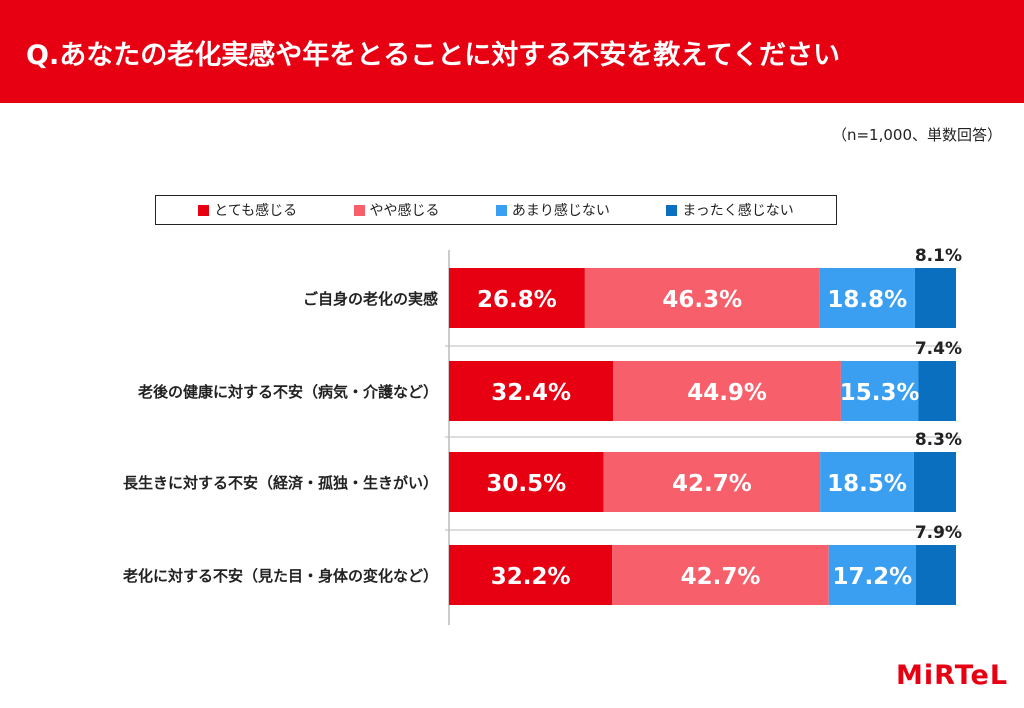 Image resolution: width=1024 pixels, height=708 pixels. I want to click on category-label: 長生きに対する不安（経済・孤独・生きがい）, so click(280, 483).